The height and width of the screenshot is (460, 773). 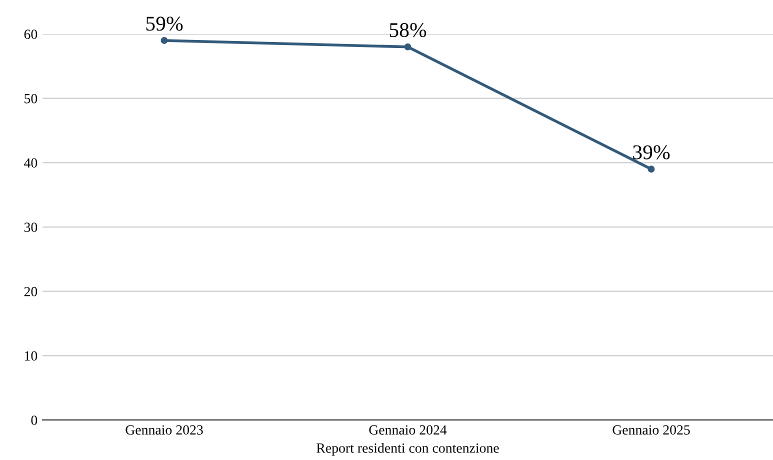 What do you see at coordinates (31, 34) in the screenshot?
I see `y-tick-label: 60` at bounding box center [31, 34].